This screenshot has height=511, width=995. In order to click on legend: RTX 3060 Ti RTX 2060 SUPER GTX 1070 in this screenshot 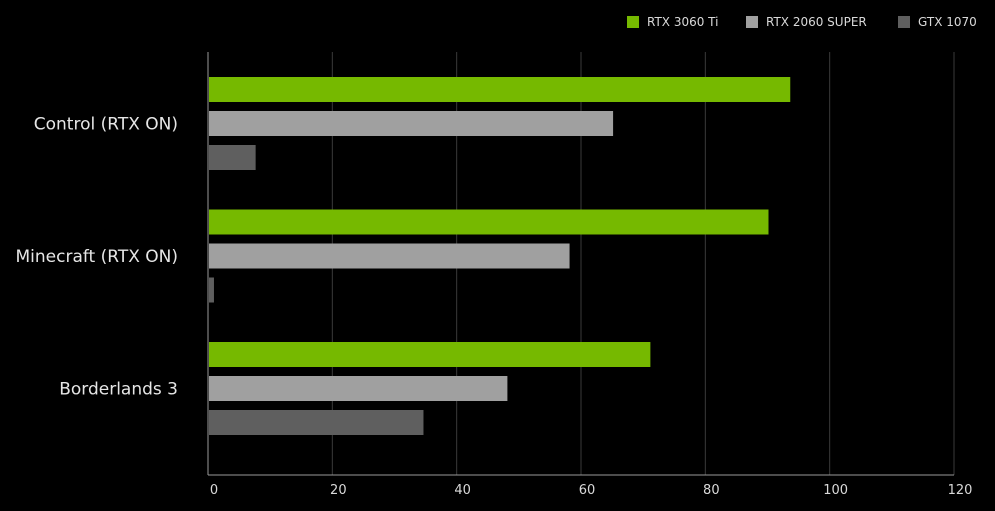, I will do `click(802, 22)`.